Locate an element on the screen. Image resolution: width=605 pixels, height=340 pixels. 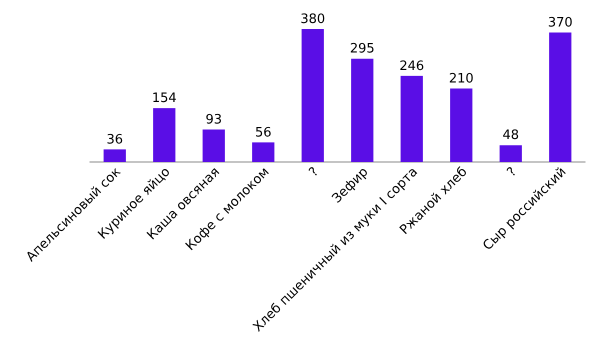
data-label: 295 is located at coordinates (362, 49).